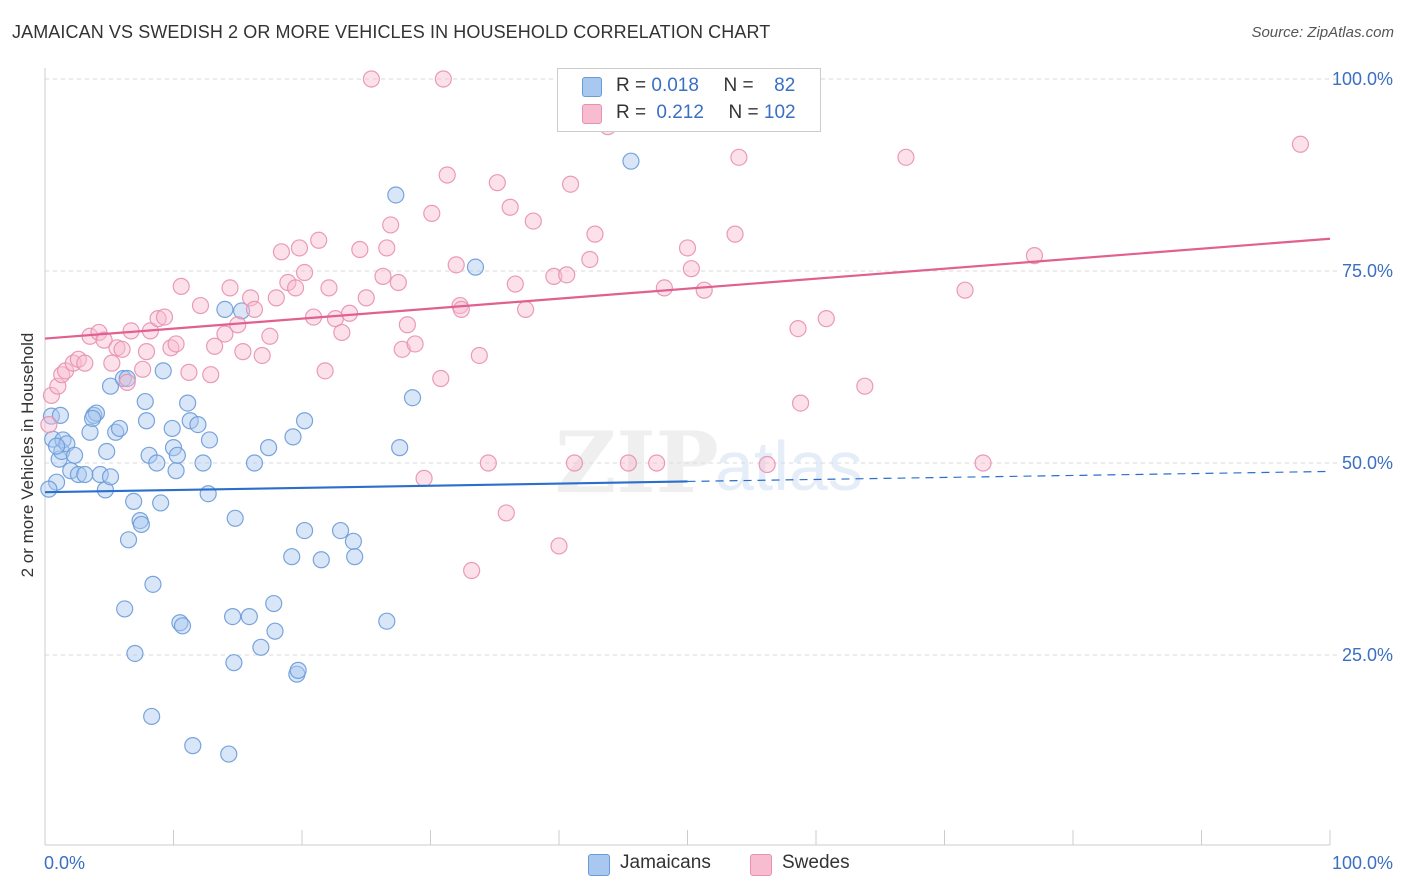 The height and width of the screenshot is (892, 1406). Describe the element at coordinates (592, 114) in the screenshot. I see `legend-swatch-swedes` at that location.